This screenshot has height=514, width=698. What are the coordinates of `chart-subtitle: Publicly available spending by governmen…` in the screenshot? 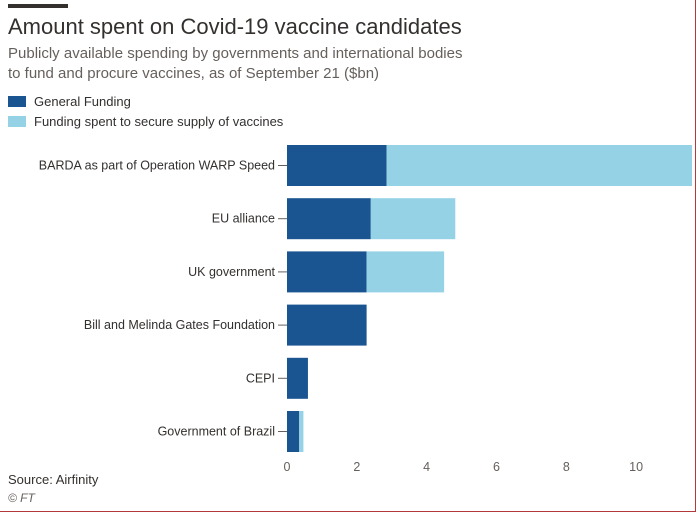 It's located at (235, 63).